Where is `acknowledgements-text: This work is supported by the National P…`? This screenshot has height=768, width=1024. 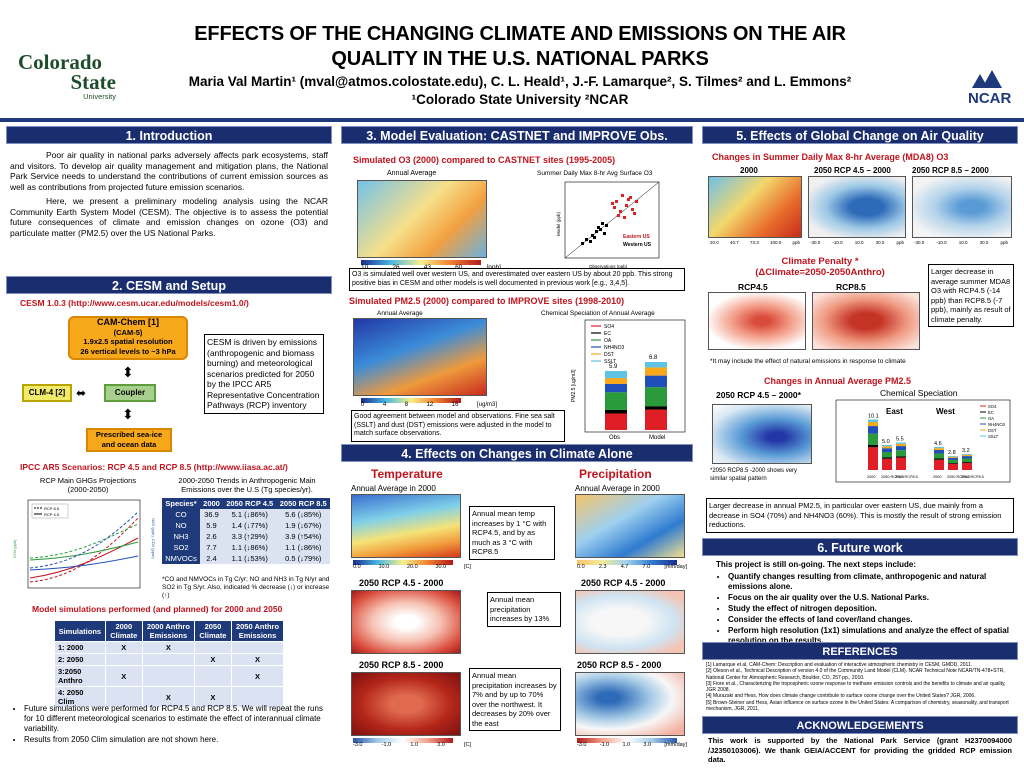
acknowledgements-text: This work is supported by the National P… is located at coordinates (860, 750).